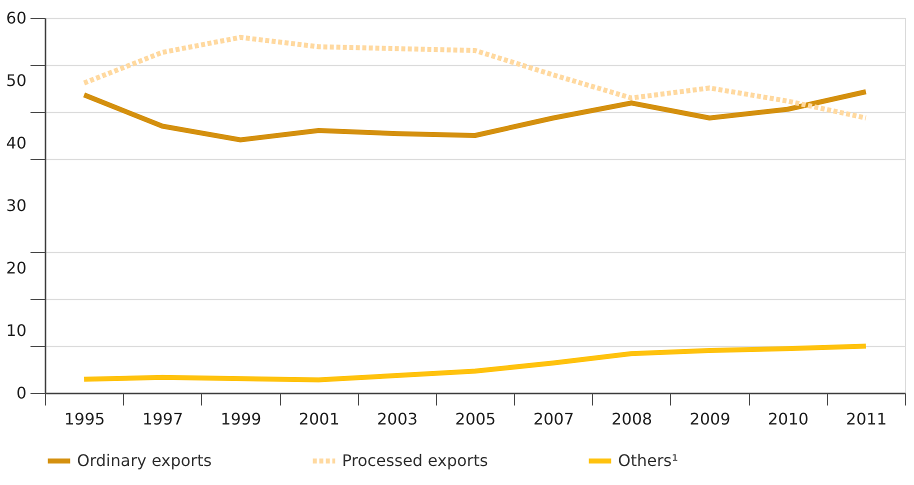 Image resolution: width=914 pixels, height=485 pixels. Describe the element at coordinates (144, 460) in the screenshot. I see `legend-label: Ordinary exports` at that location.